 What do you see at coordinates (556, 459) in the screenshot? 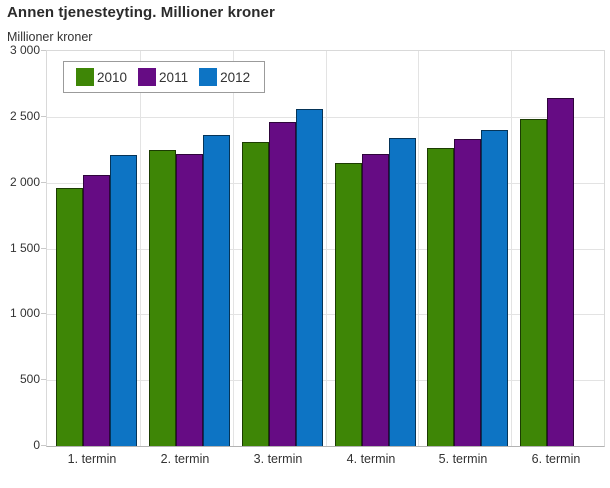
I see `x-tick-label: 6. termin` at bounding box center [556, 459].